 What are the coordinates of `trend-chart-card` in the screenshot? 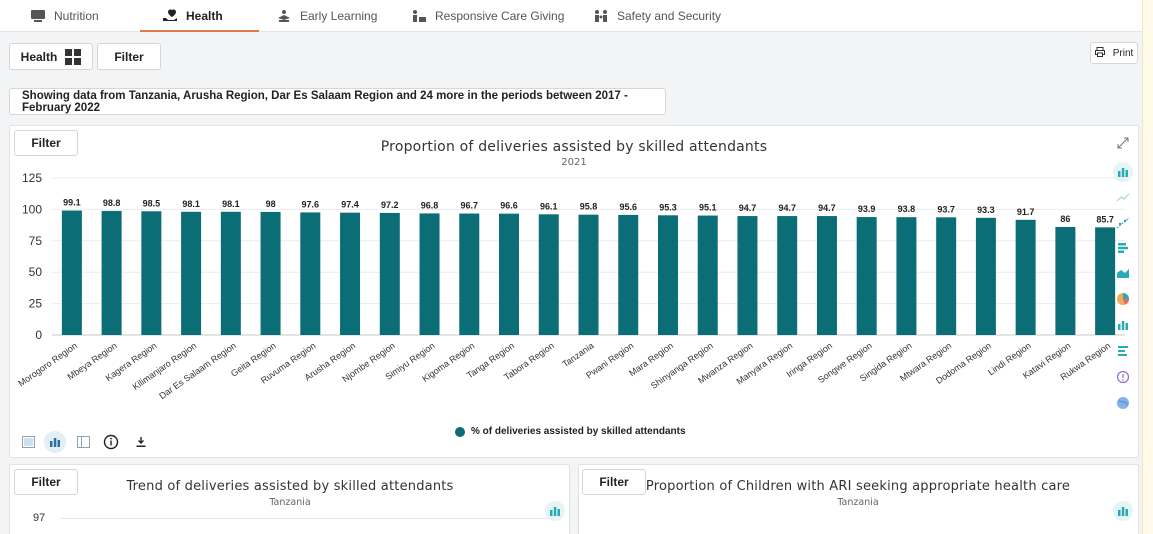 It's located at (289, 499).